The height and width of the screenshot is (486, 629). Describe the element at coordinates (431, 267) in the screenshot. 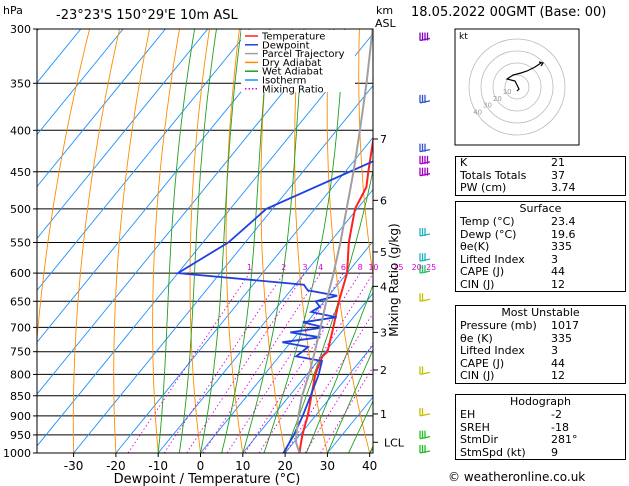

I see `mixing-ratio-label: 25` at that location.